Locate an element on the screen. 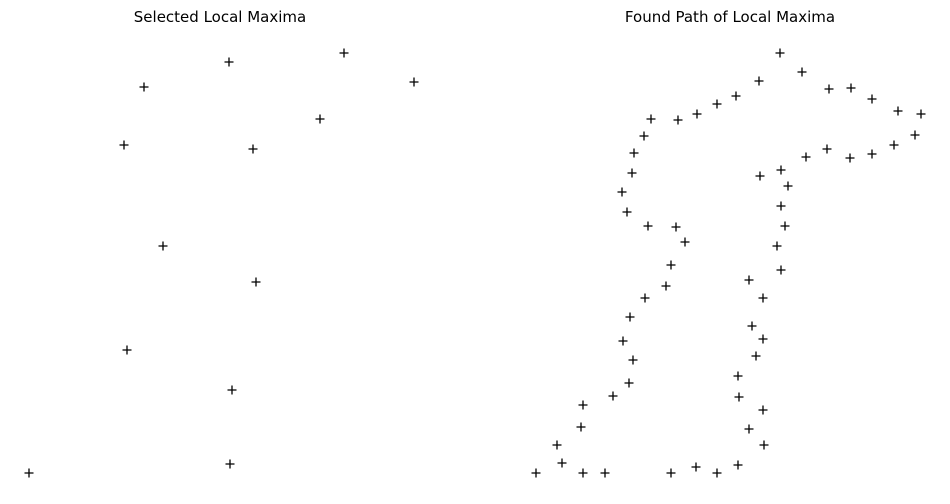  left-chart-title: Selected Local Maxima is located at coordinates (220, 17).